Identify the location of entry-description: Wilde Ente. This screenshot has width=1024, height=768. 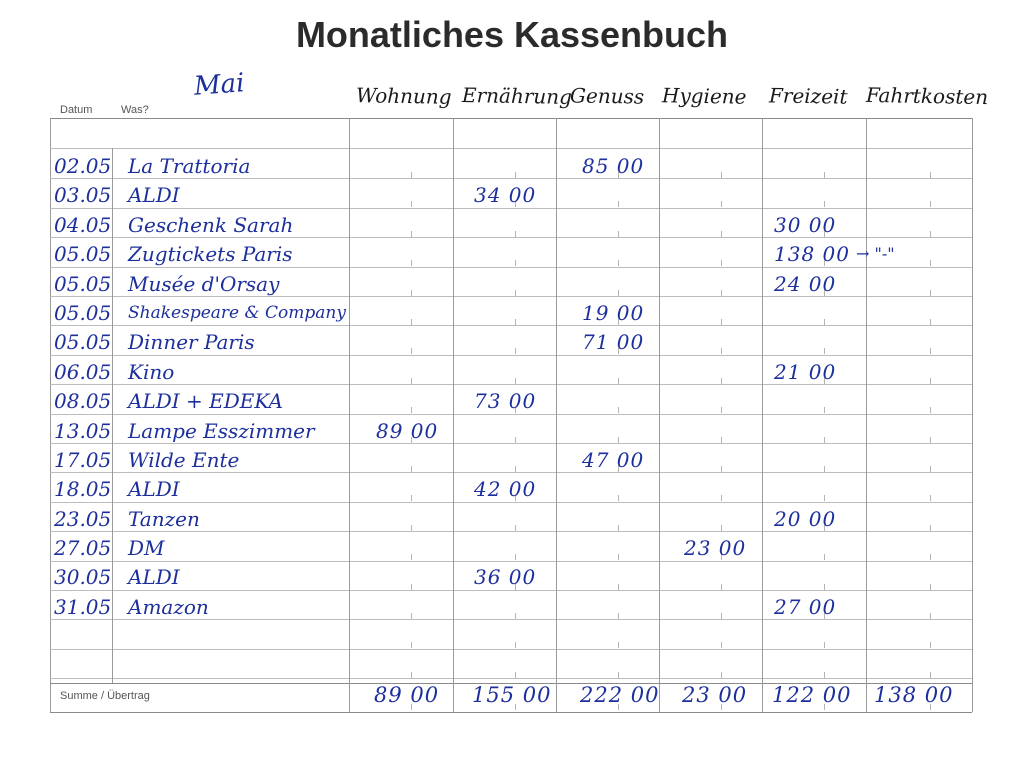
(184, 459).